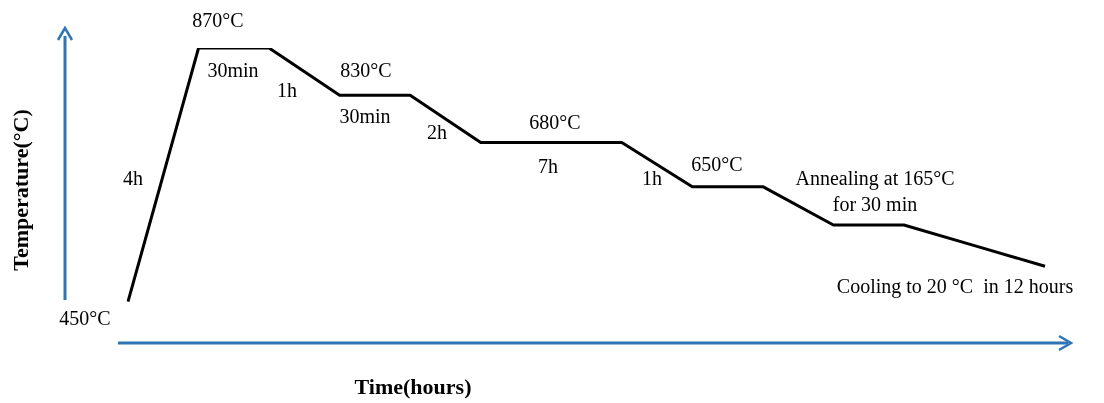 This screenshot has height=403, width=1104. What do you see at coordinates (555, 122) in the screenshot?
I see `annotation: 680°C` at bounding box center [555, 122].